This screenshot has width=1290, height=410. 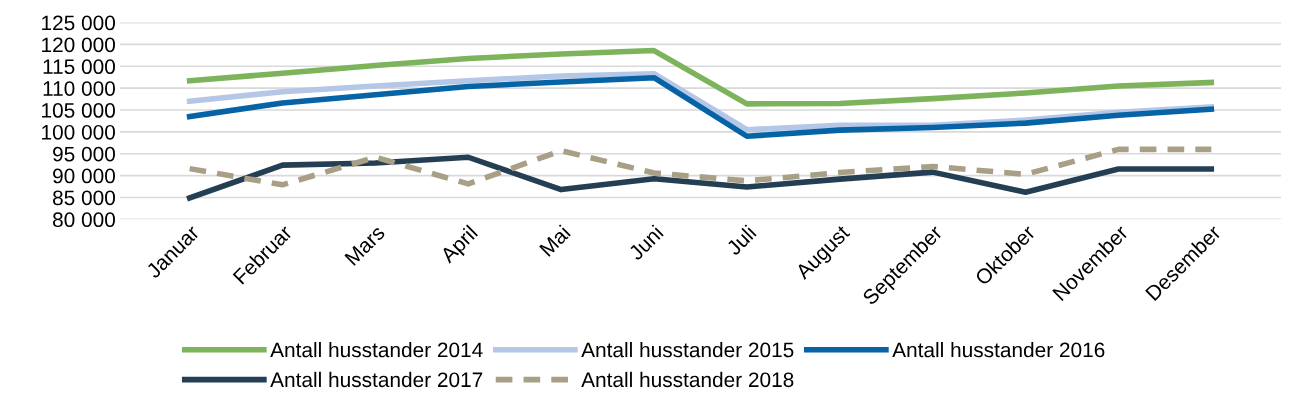 I want to click on y-tick-label: 105 000, so click(x=78, y=110).